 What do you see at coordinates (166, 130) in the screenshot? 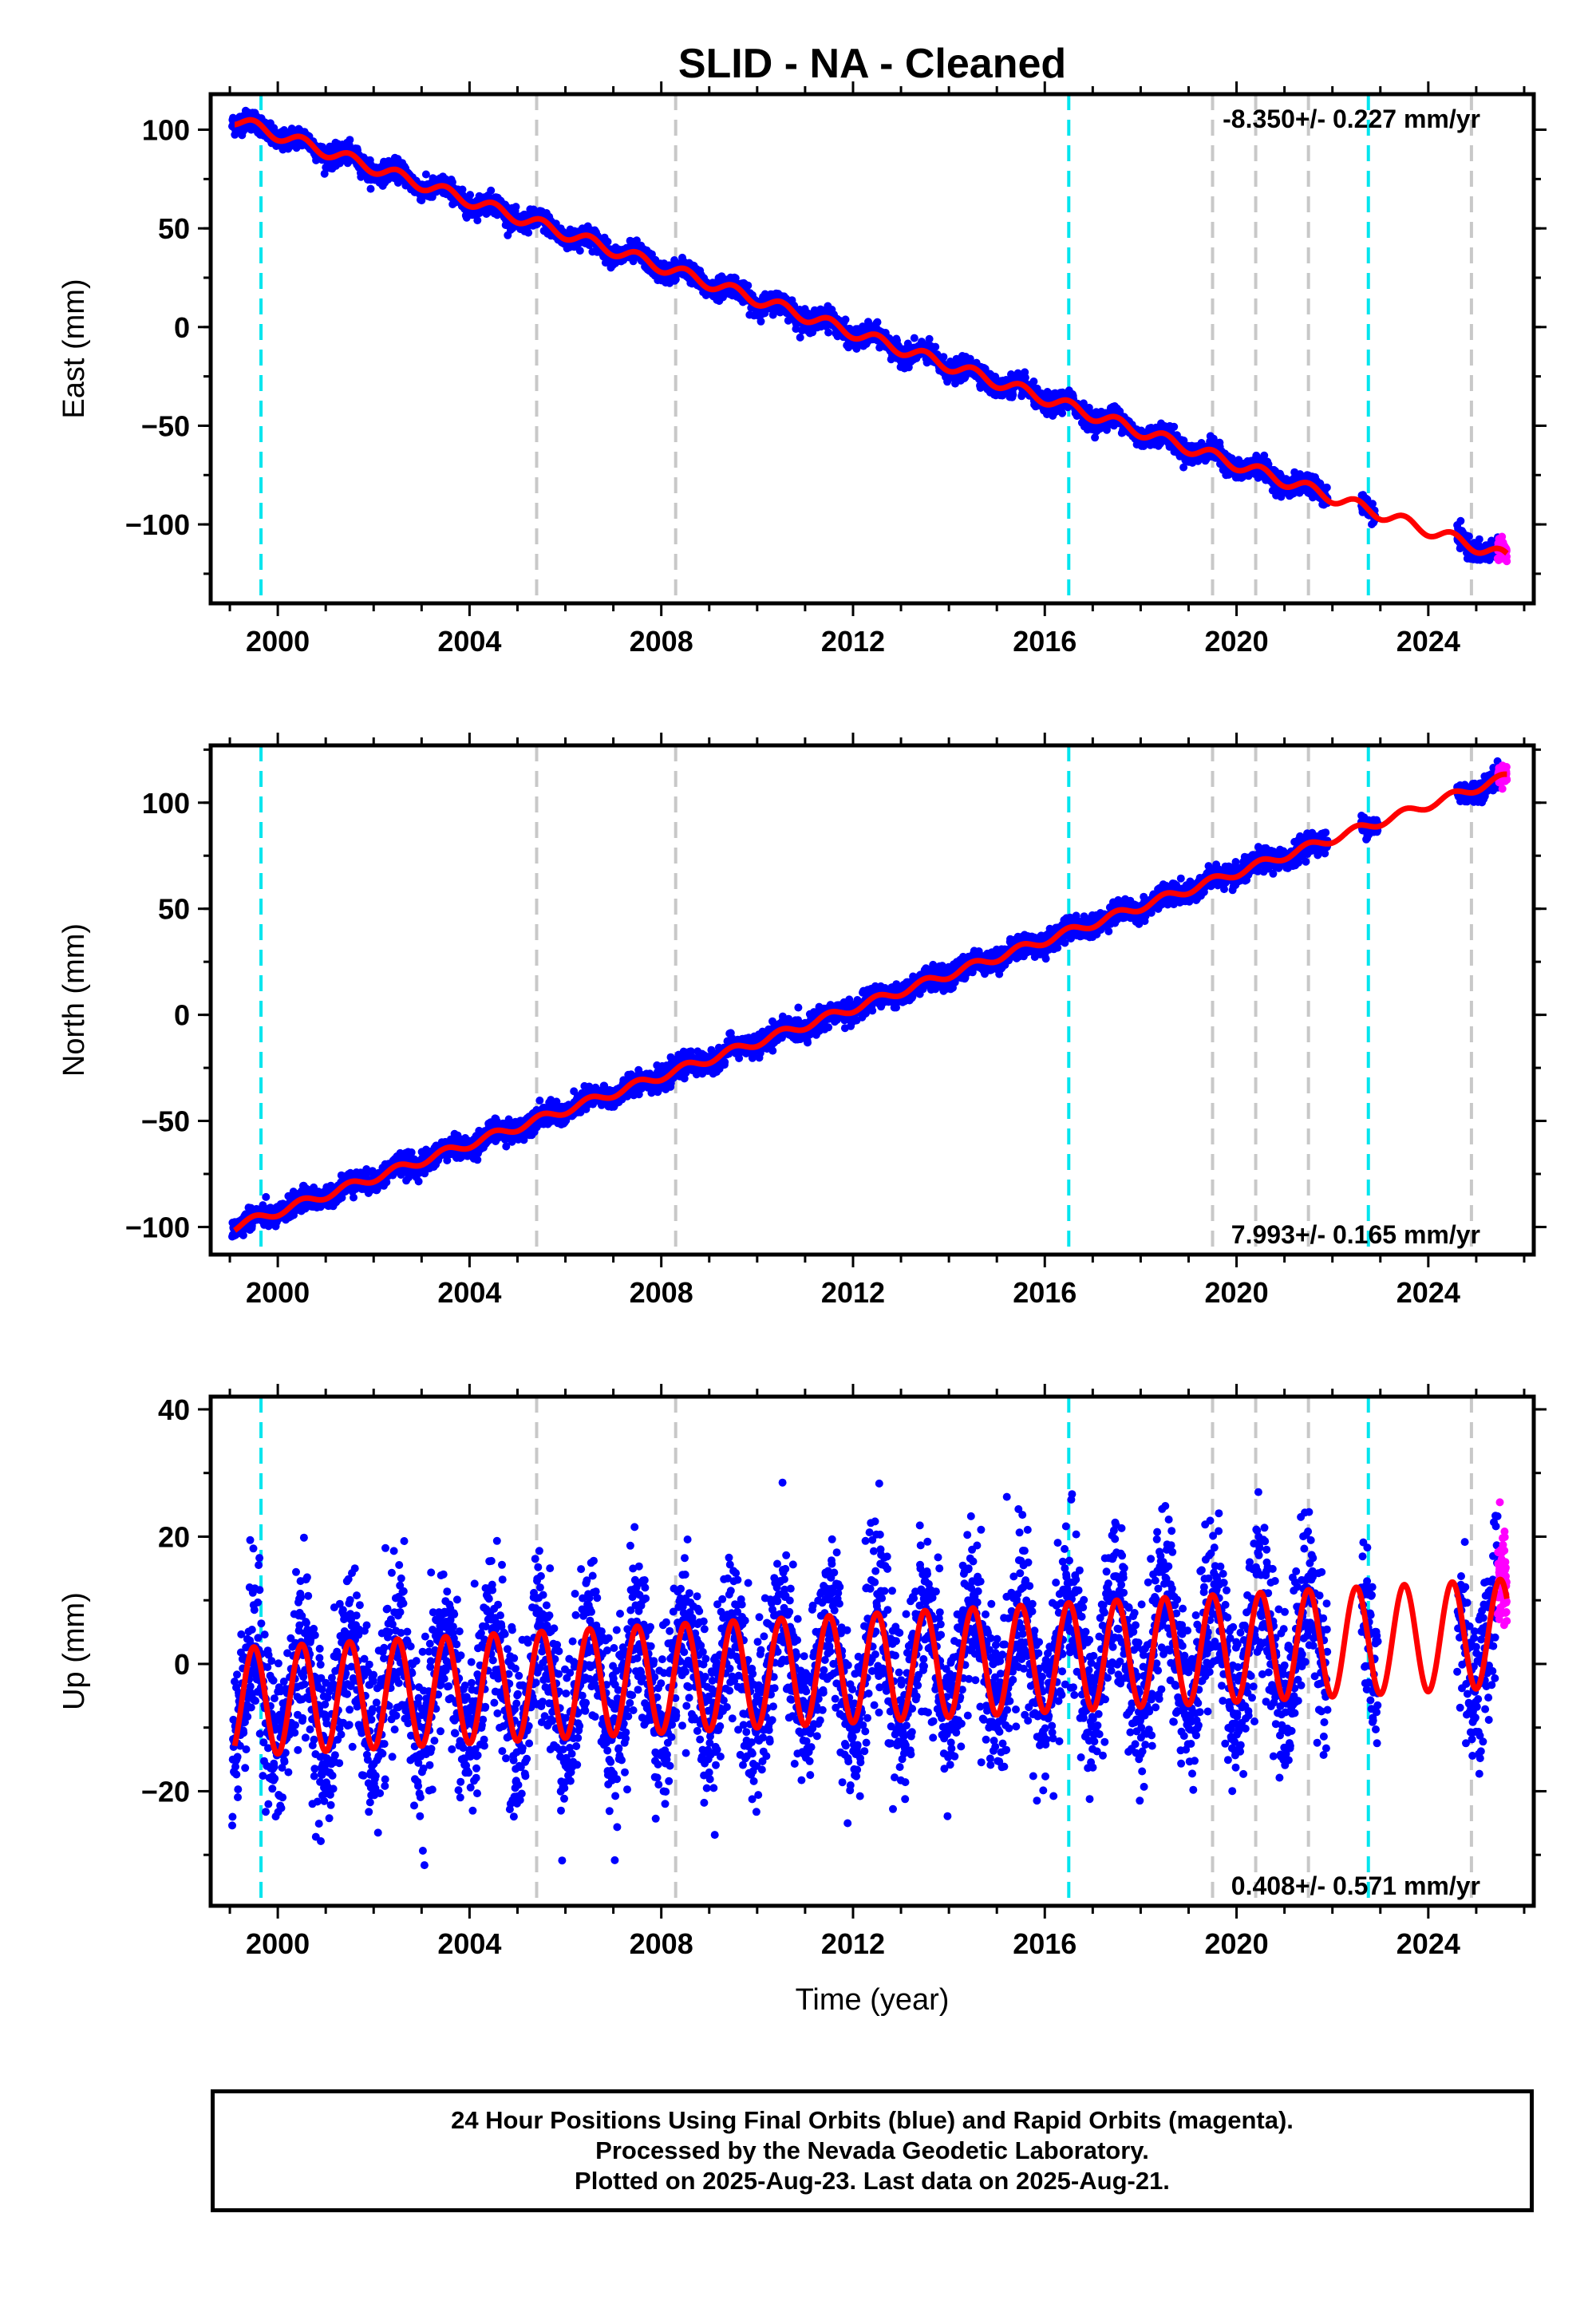
I see `y-tick-label: 100` at bounding box center [166, 130].